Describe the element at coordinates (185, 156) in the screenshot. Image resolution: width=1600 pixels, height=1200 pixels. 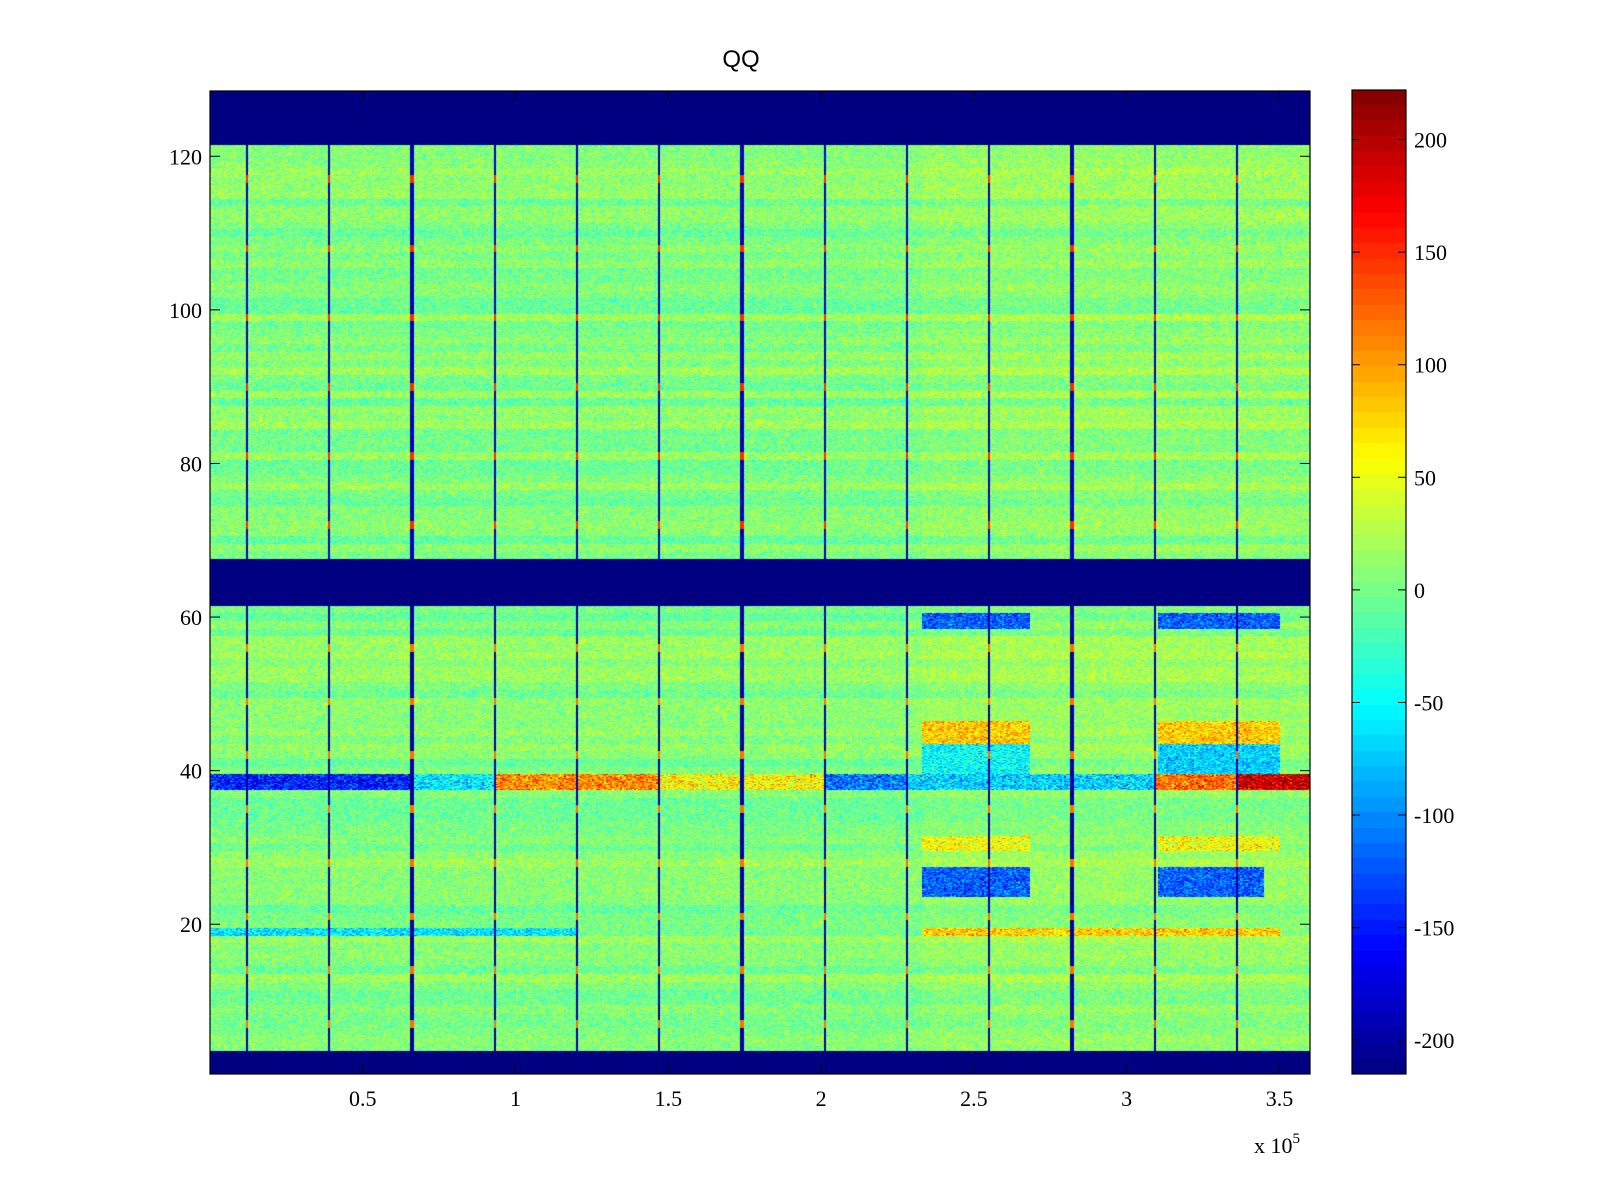
I see `y-tick-label: 120` at that location.